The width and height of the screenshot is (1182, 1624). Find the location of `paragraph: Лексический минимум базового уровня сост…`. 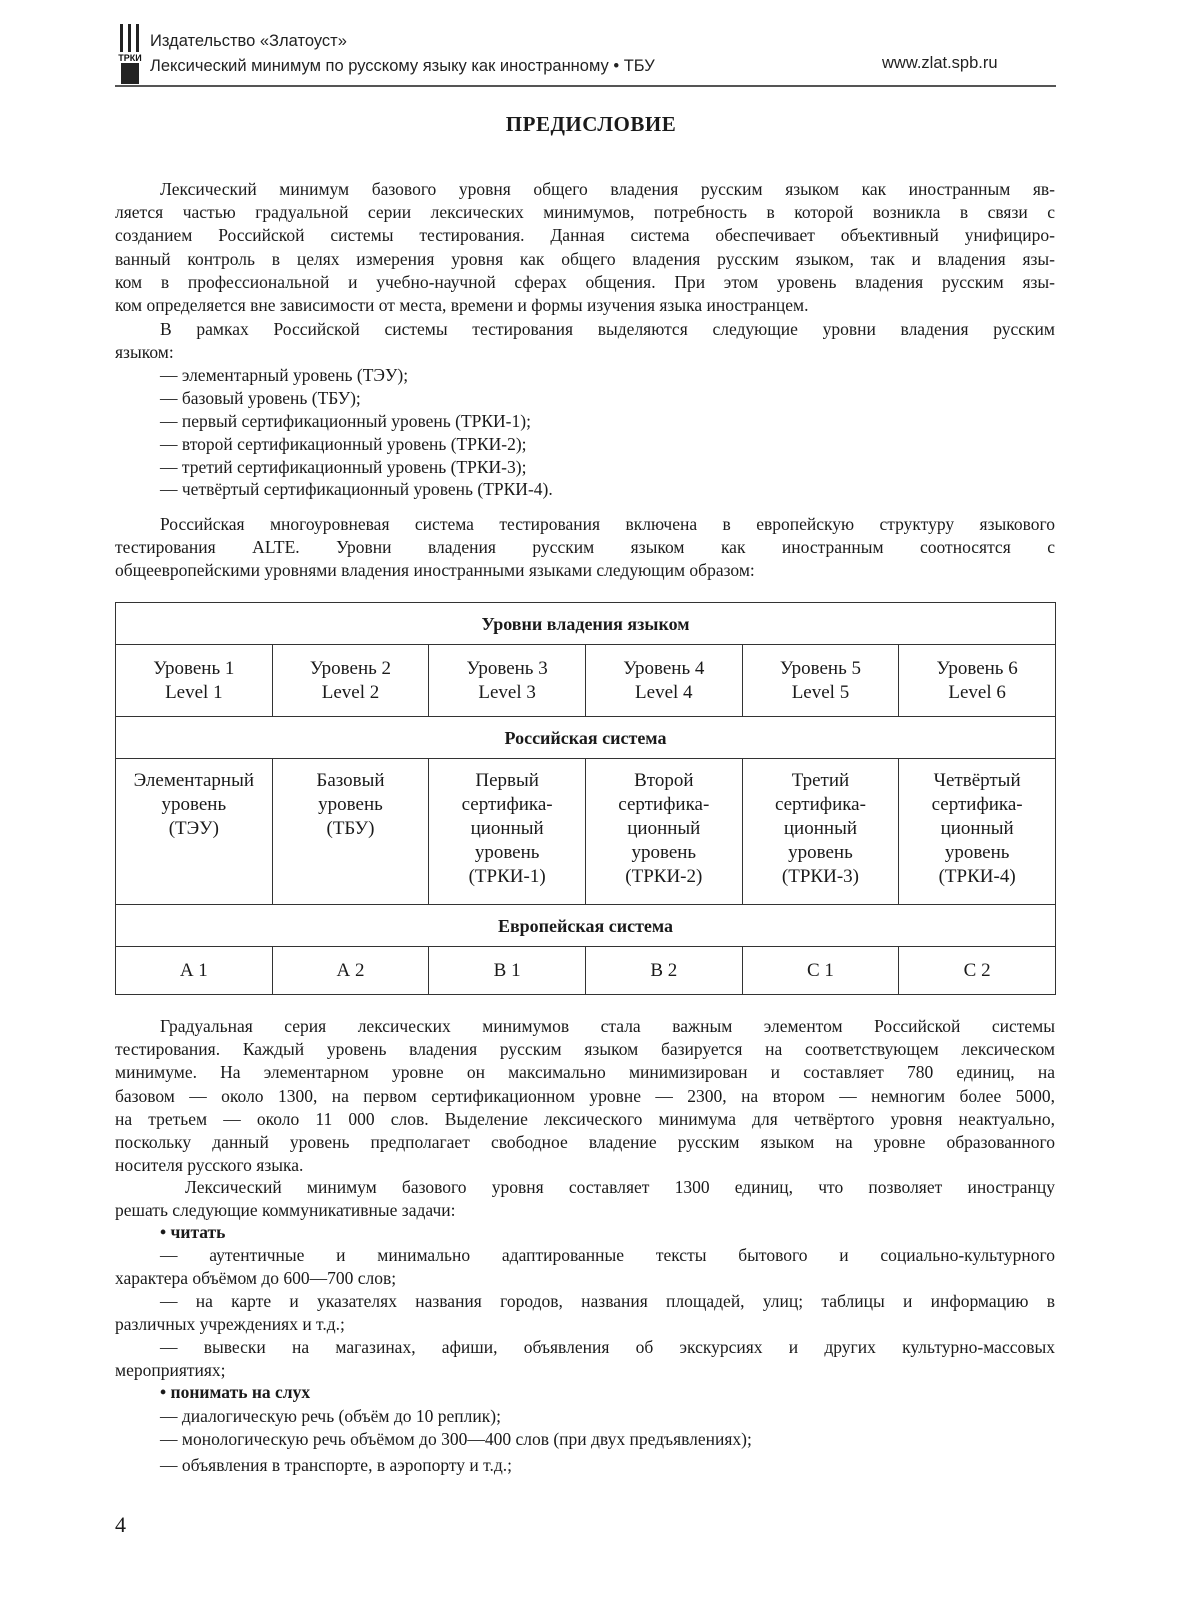

paragraph: Лексический минимум базового уровня сост… is located at coordinates (585, 1199).